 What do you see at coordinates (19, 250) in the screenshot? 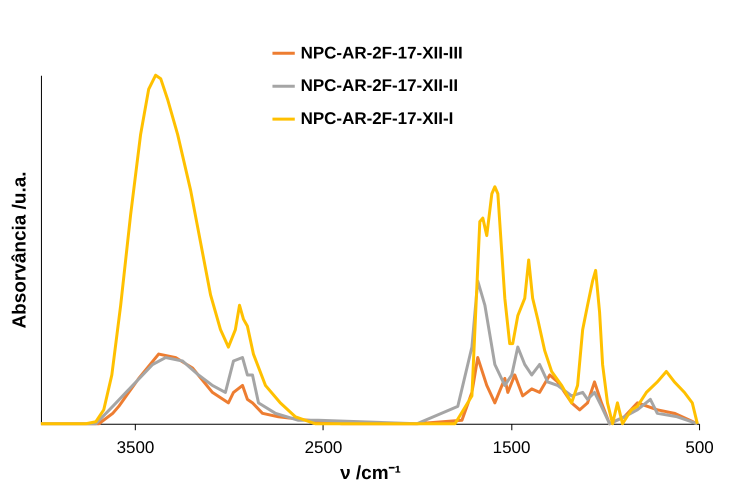
I see `y-axis-title: Absorvância /u.a.` at bounding box center [19, 250].